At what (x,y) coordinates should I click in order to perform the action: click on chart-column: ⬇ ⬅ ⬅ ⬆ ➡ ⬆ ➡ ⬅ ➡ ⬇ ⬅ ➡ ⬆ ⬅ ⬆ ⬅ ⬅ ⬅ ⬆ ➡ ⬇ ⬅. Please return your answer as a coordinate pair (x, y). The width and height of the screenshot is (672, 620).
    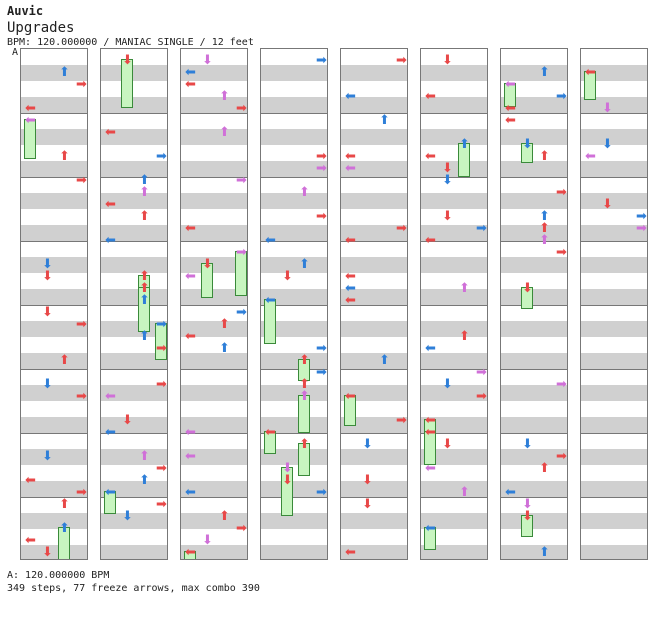
    Looking at the image, I should click on (214, 304).